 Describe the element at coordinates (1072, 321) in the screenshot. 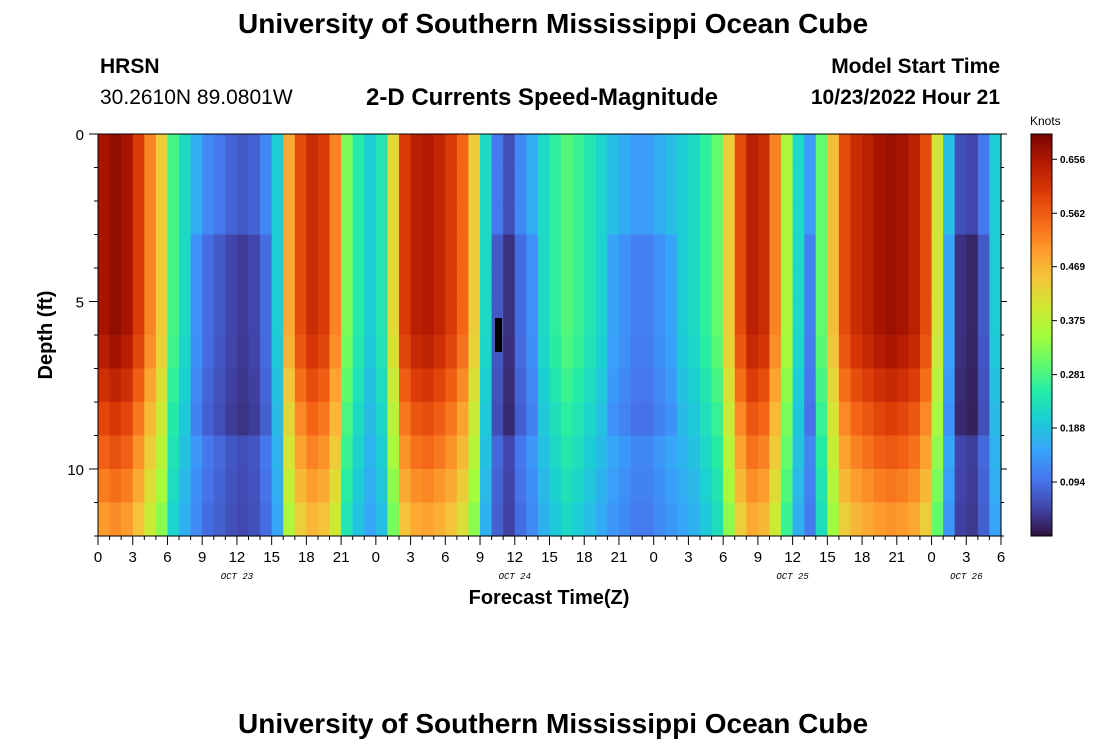

I see `colorbar-tick-label: 0.375` at that location.